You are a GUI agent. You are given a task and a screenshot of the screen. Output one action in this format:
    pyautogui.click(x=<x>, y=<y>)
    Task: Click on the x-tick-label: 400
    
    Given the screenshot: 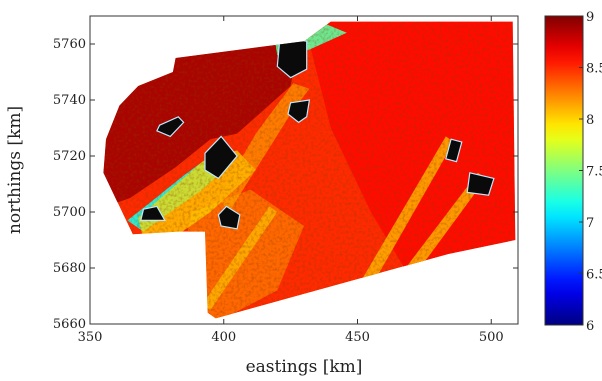 What is the action you would take?
    pyautogui.click(x=223, y=337)
    